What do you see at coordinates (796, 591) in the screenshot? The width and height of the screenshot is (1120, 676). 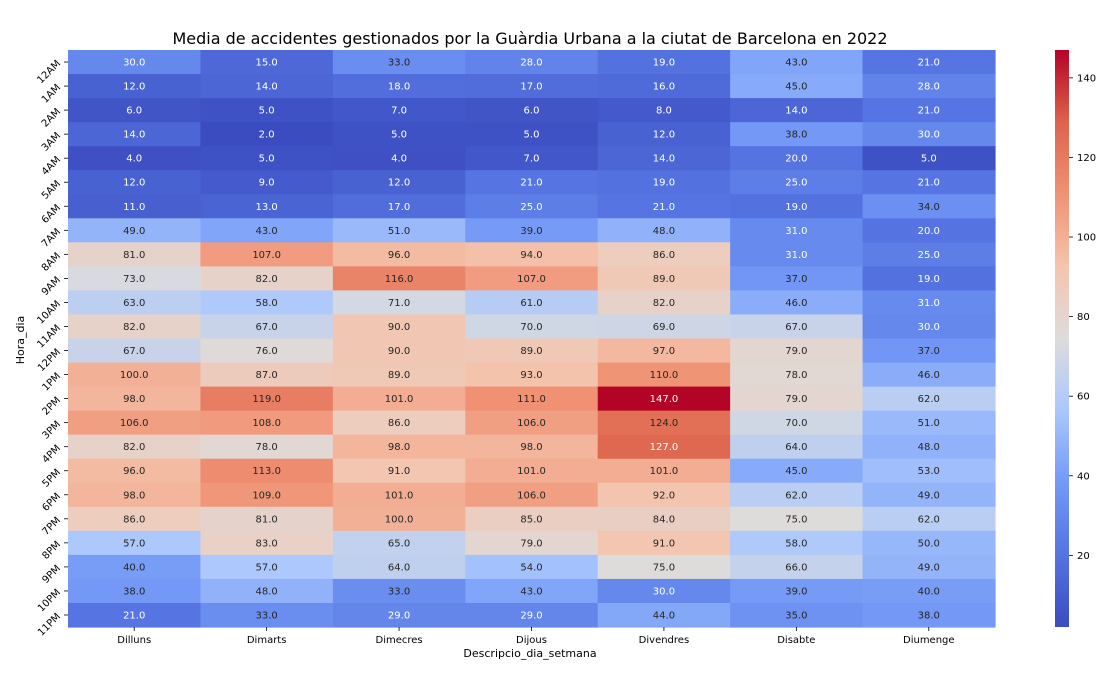 I see `cell-value-label: 39.0` at bounding box center [796, 591].